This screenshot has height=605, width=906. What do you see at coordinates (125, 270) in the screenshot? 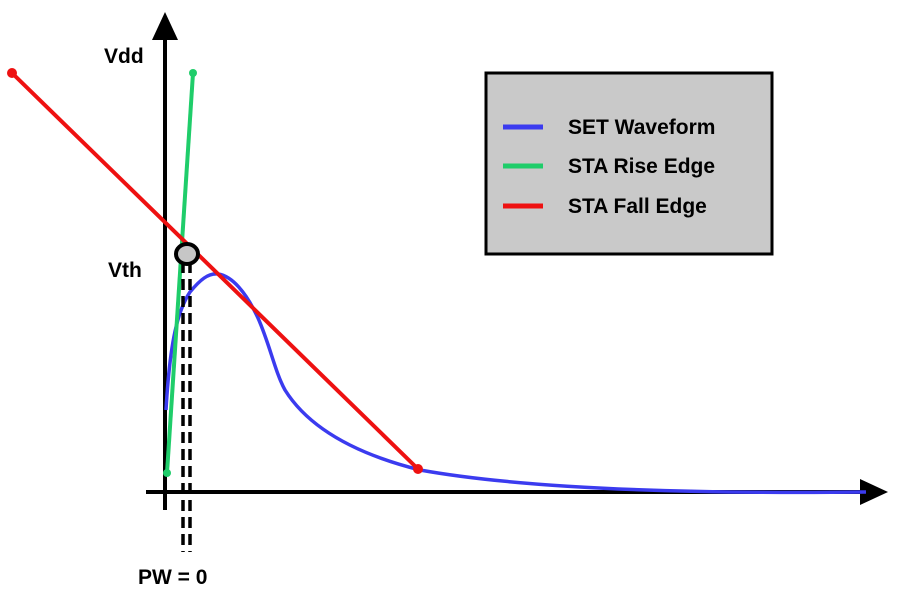
I see `vth-label: Vth` at bounding box center [125, 270].